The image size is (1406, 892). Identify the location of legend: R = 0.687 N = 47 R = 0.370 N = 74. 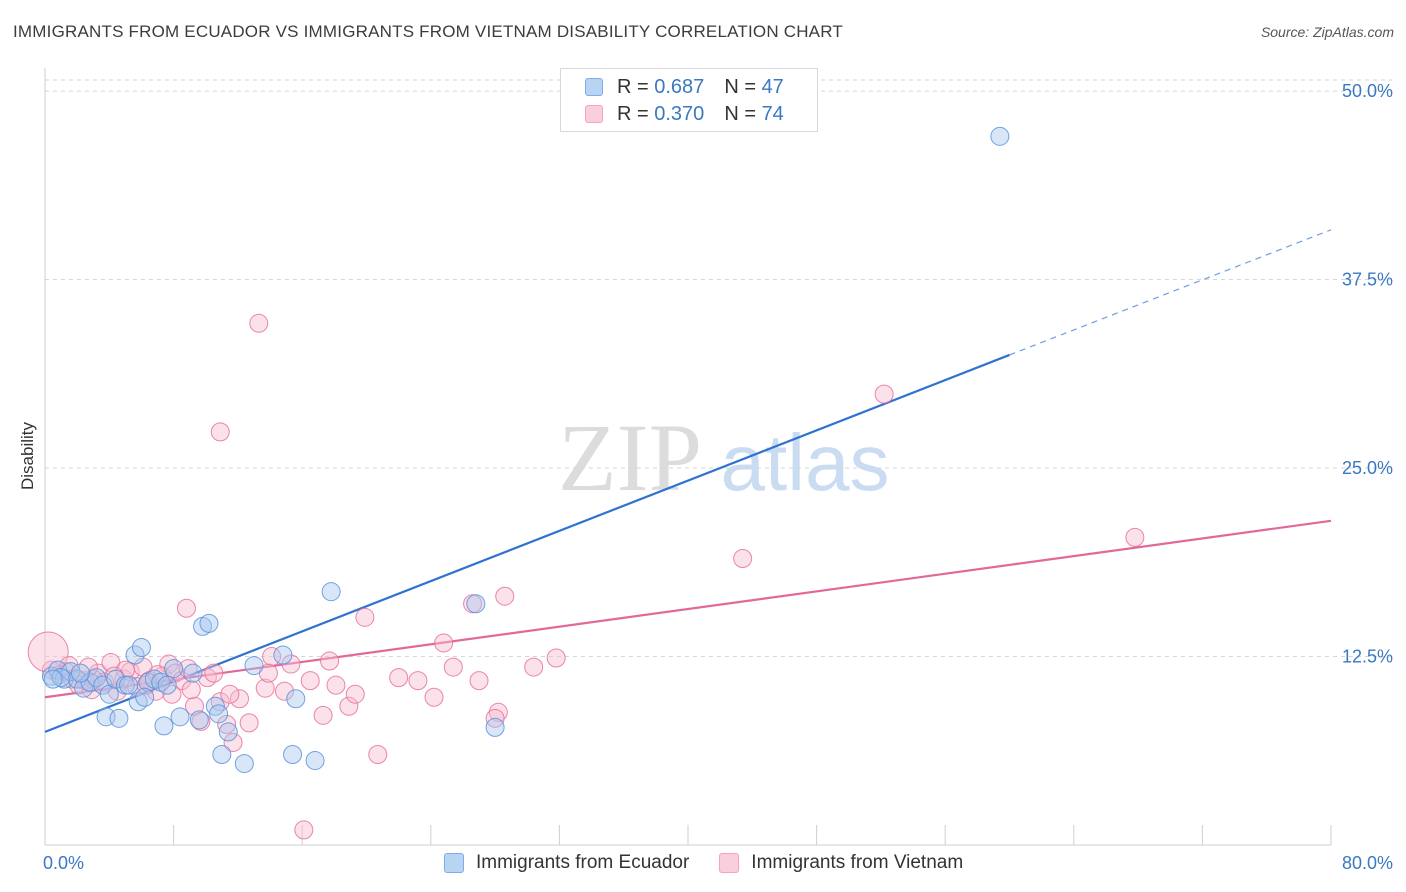
(689, 100).